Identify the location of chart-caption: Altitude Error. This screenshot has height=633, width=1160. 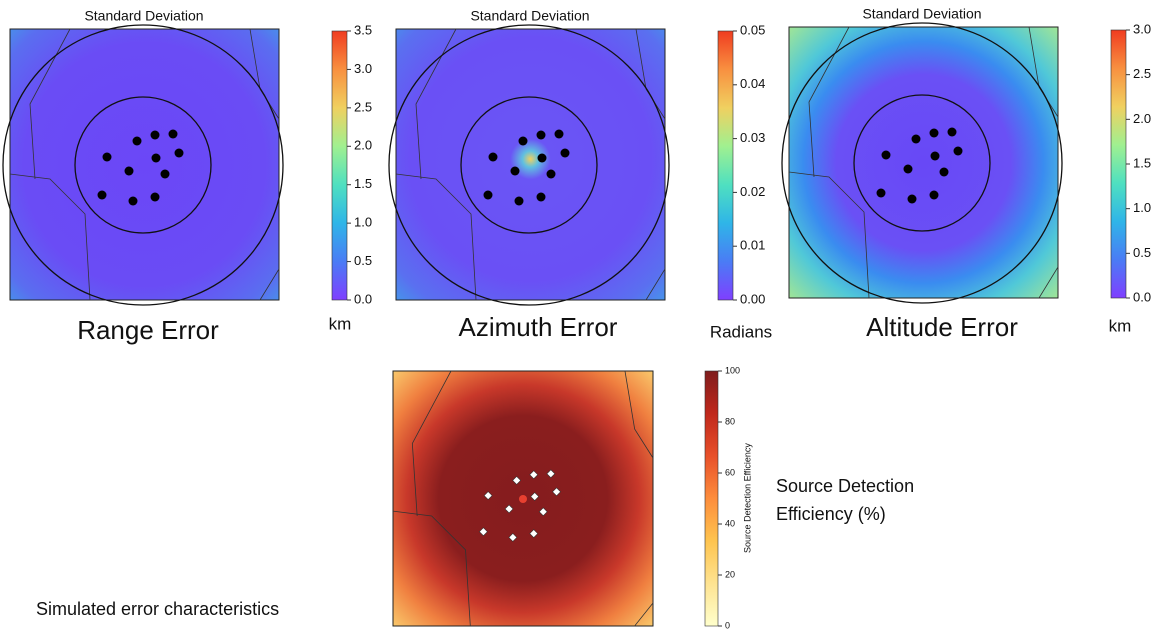
(942, 327).